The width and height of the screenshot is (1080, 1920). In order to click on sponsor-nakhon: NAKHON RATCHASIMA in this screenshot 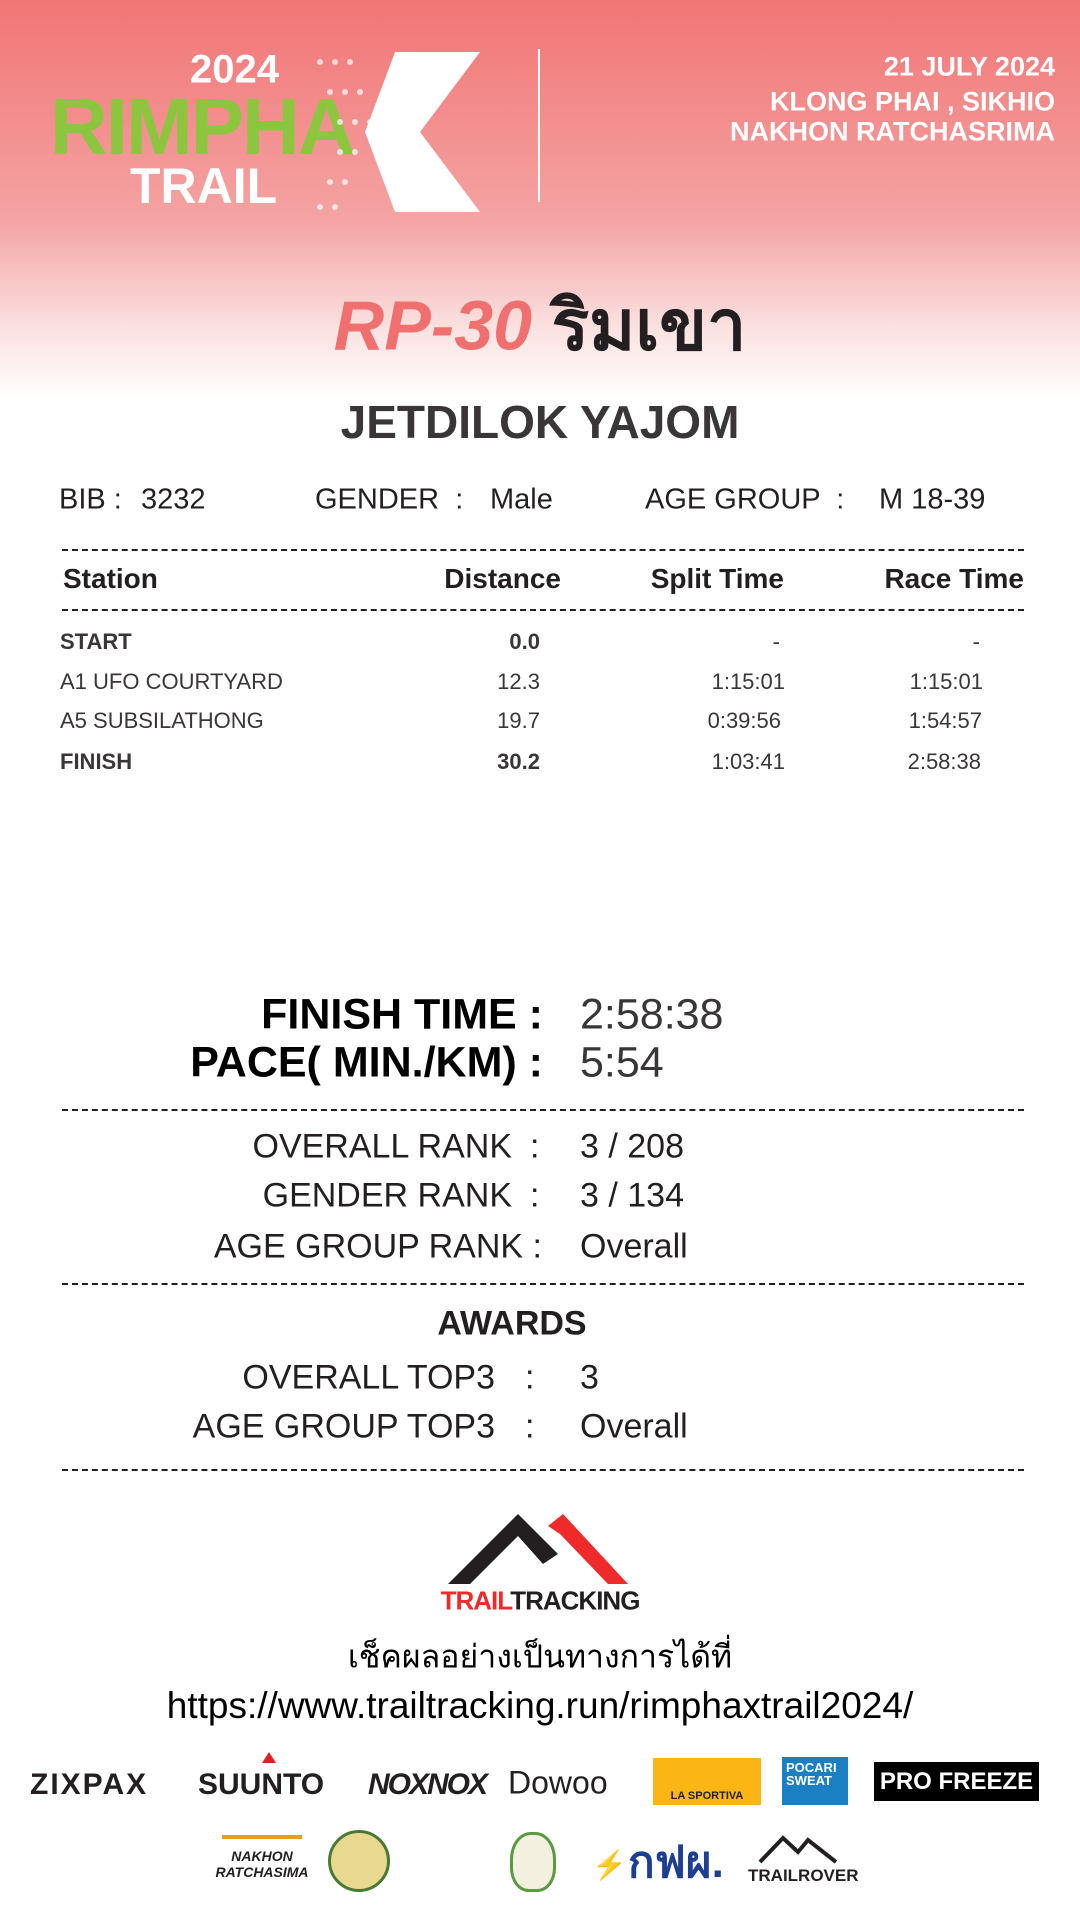, I will do `click(262, 1862)`.